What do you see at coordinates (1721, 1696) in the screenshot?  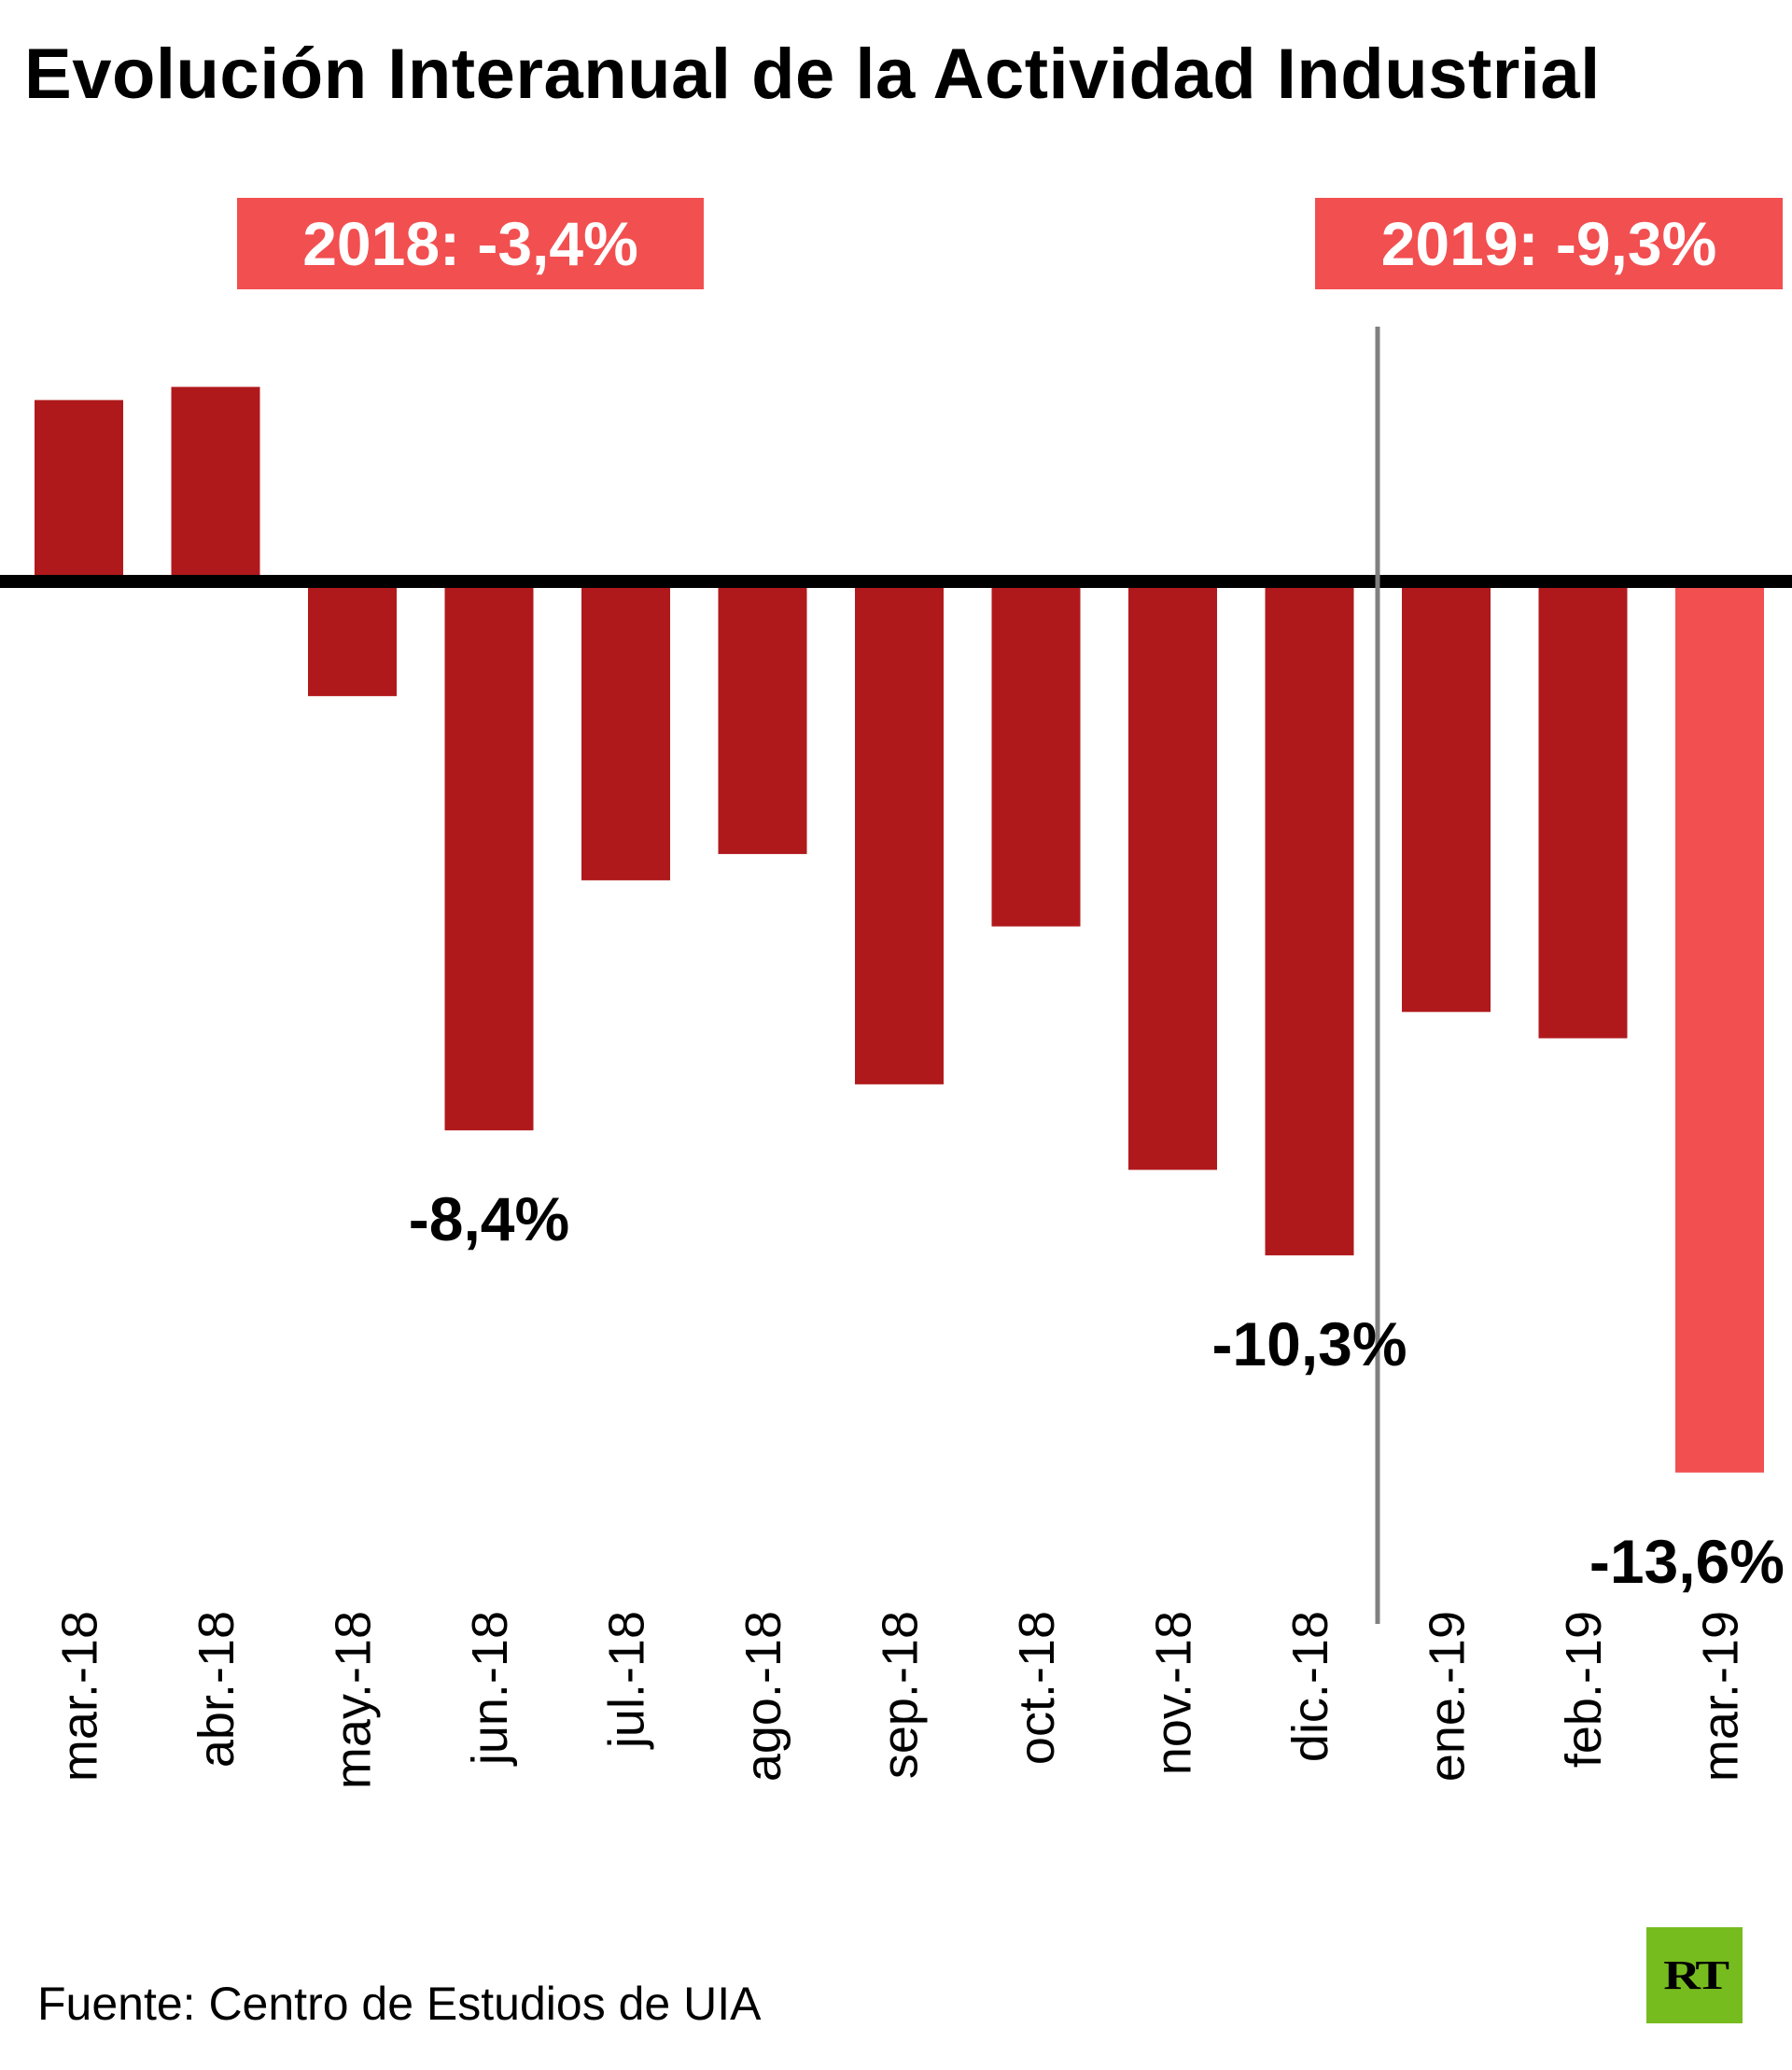 I see `x-tick-label: mar.-19` at bounding box center [1721, 1696].